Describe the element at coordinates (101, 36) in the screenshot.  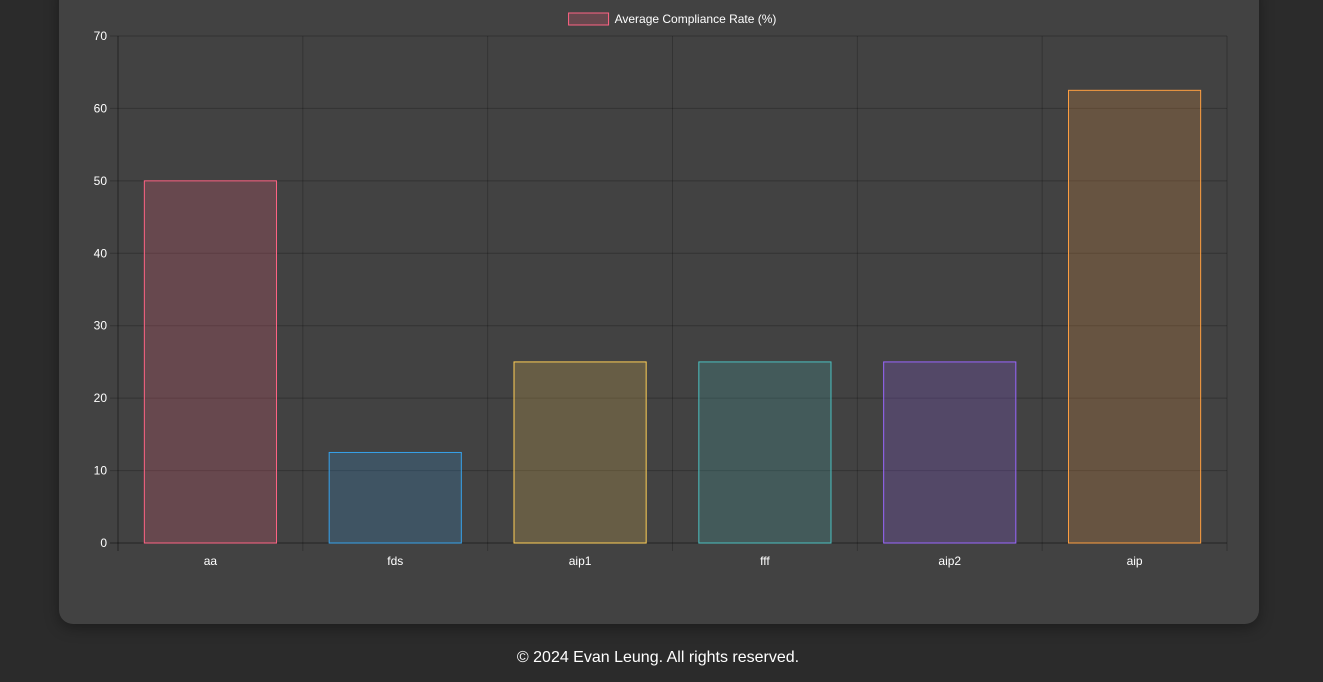
I see `y-tick-label: 70` at that location.